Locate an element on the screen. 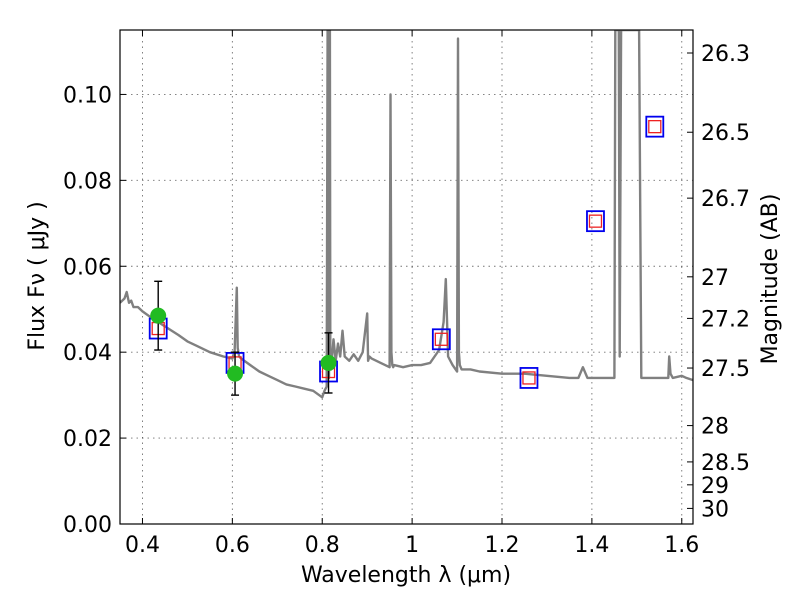 The height and width of the screenshot is (600, 800). magnitude-tick-label: 27.5 is located at coordinates (725, 369).